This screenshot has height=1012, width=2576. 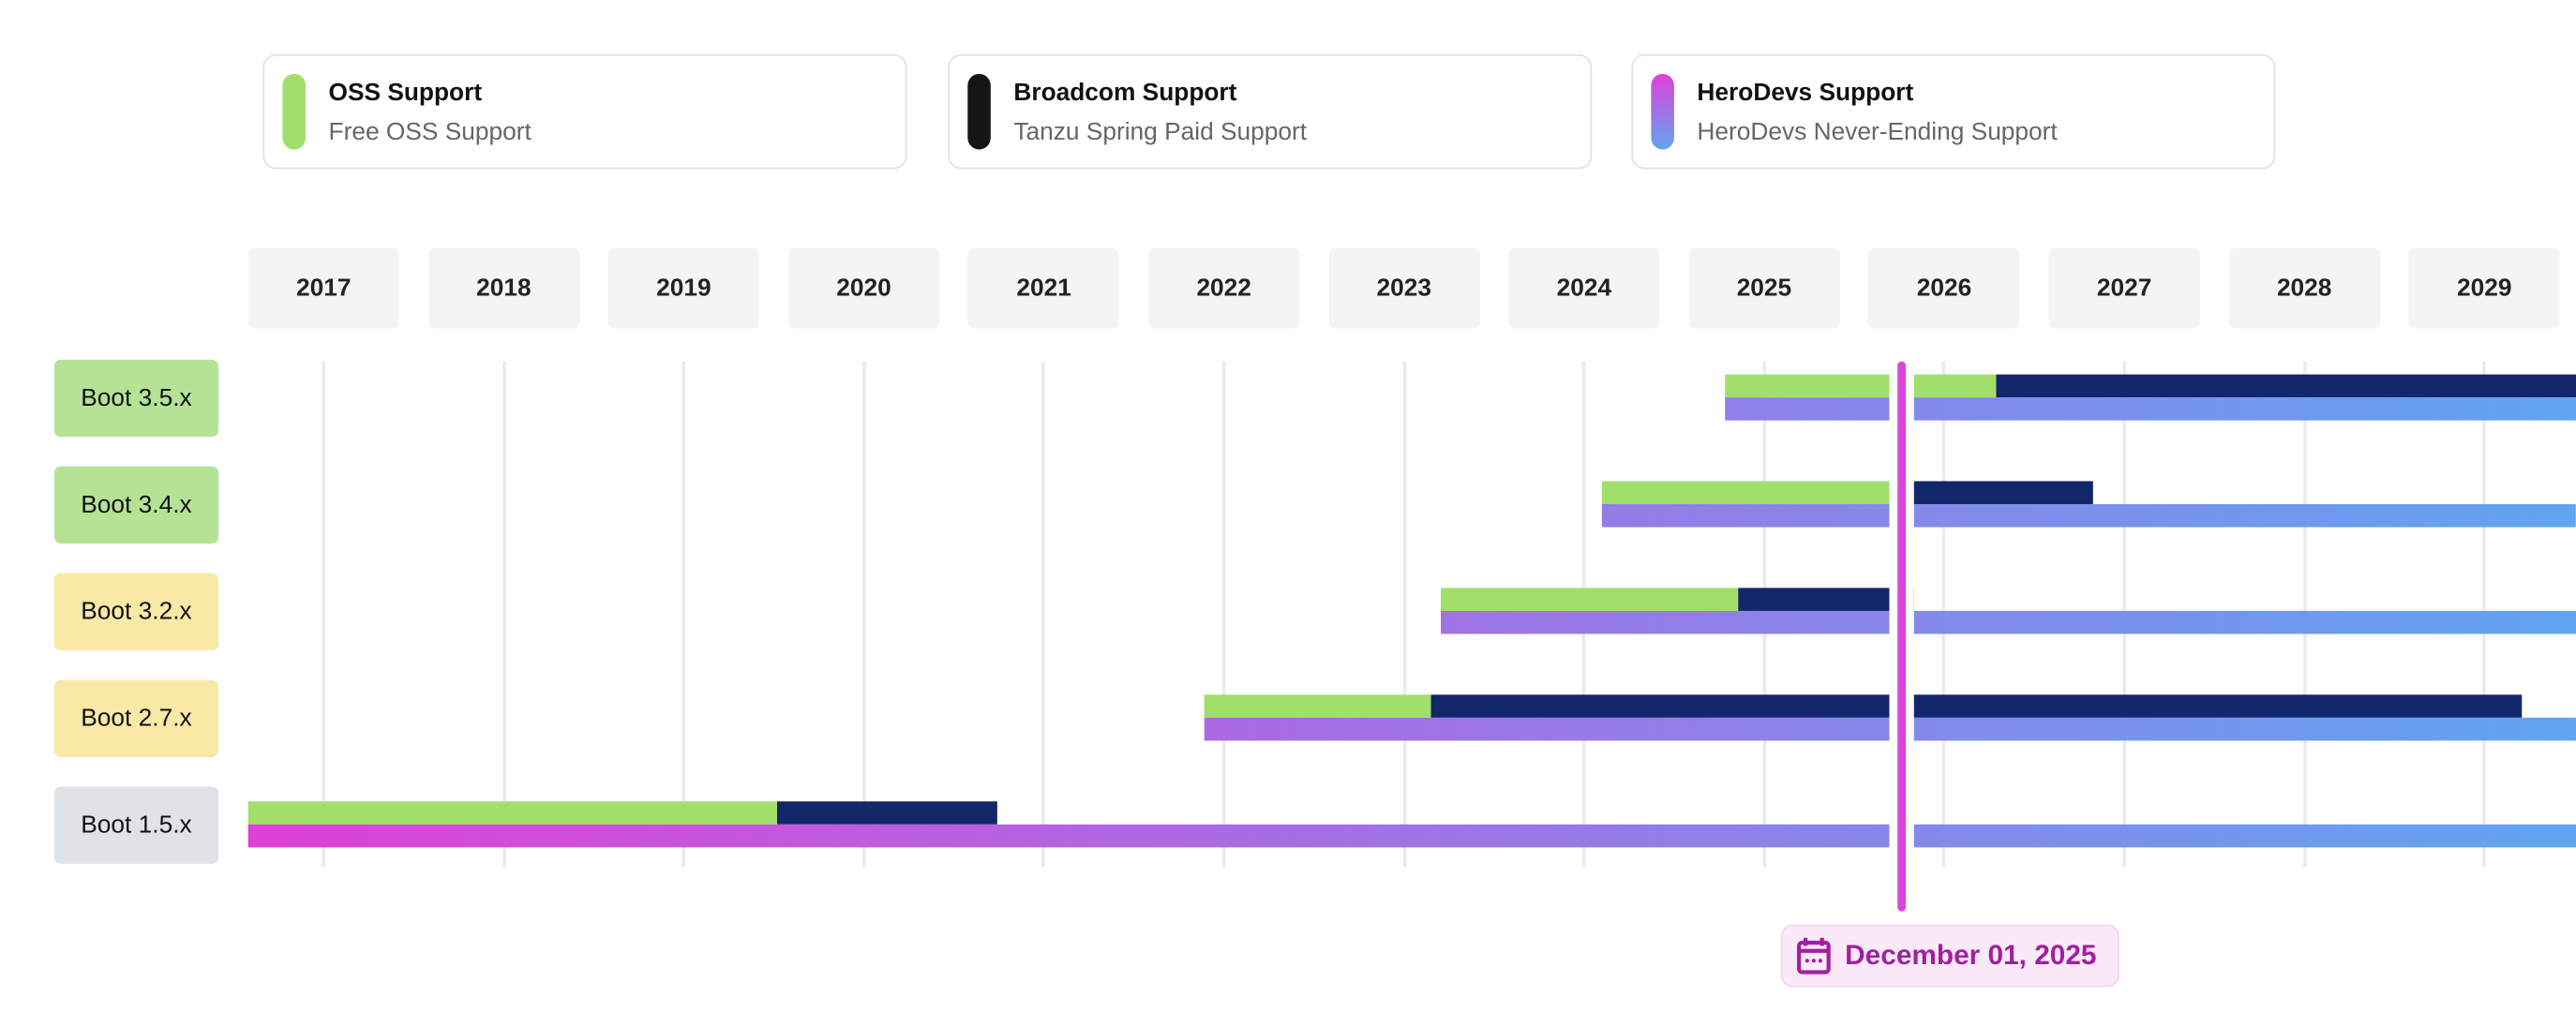 I want to click on year-label: 2022, so click(x=1224, y=288).